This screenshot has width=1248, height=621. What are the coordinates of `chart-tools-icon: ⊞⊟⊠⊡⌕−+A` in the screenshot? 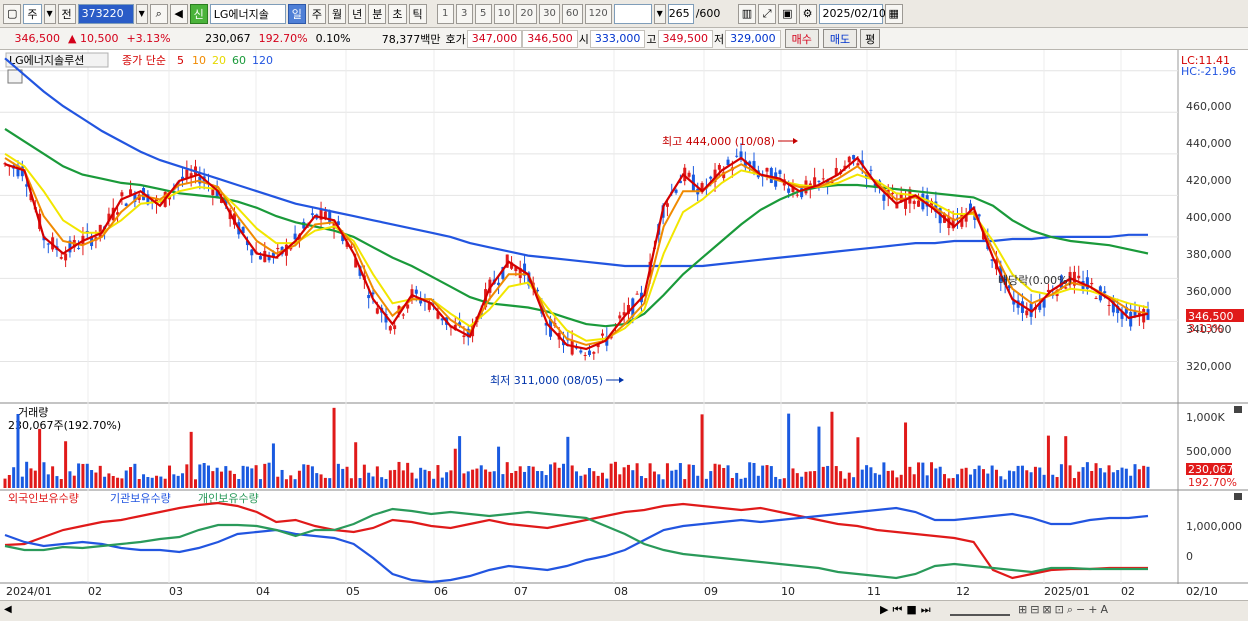 It's located at (1064, 609).